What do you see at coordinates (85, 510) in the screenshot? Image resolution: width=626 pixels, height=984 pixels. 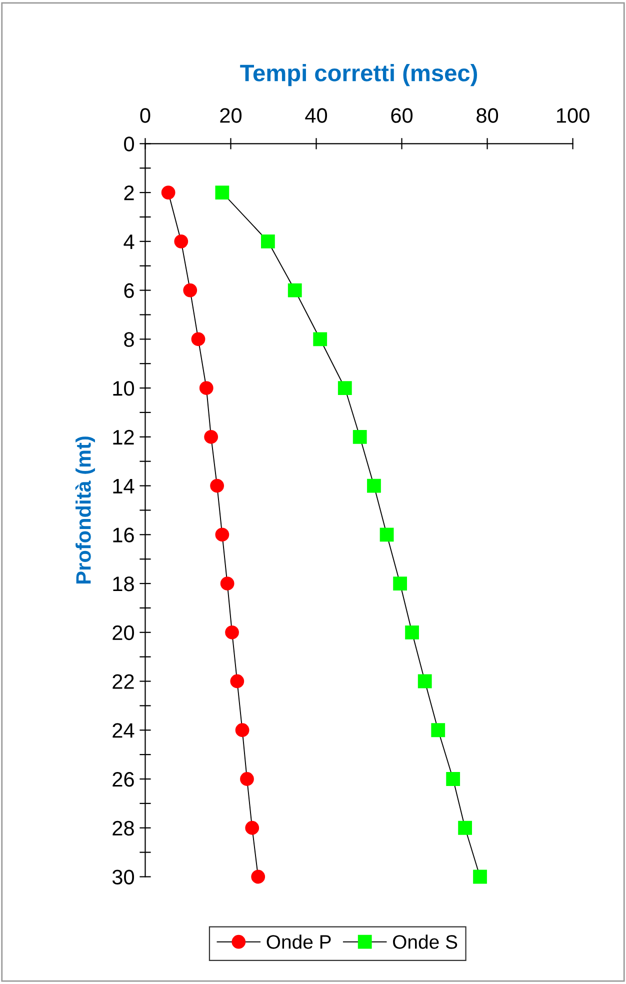 I see `y-axis-title: Profondità (mt)` at bounding box center [85, 510].